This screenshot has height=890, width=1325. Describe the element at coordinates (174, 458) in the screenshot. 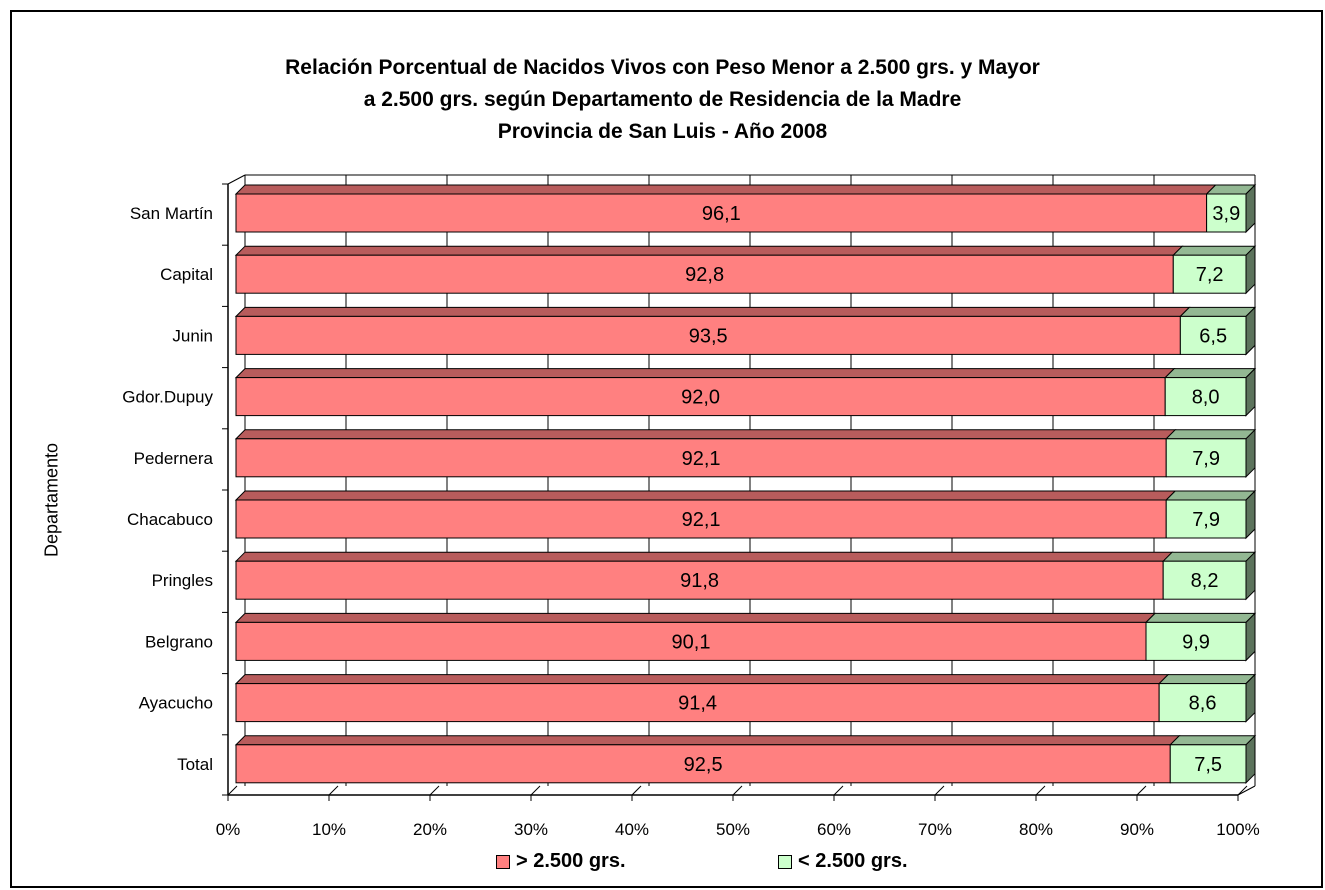

I see `category-label-4: Pedernera` at that location.